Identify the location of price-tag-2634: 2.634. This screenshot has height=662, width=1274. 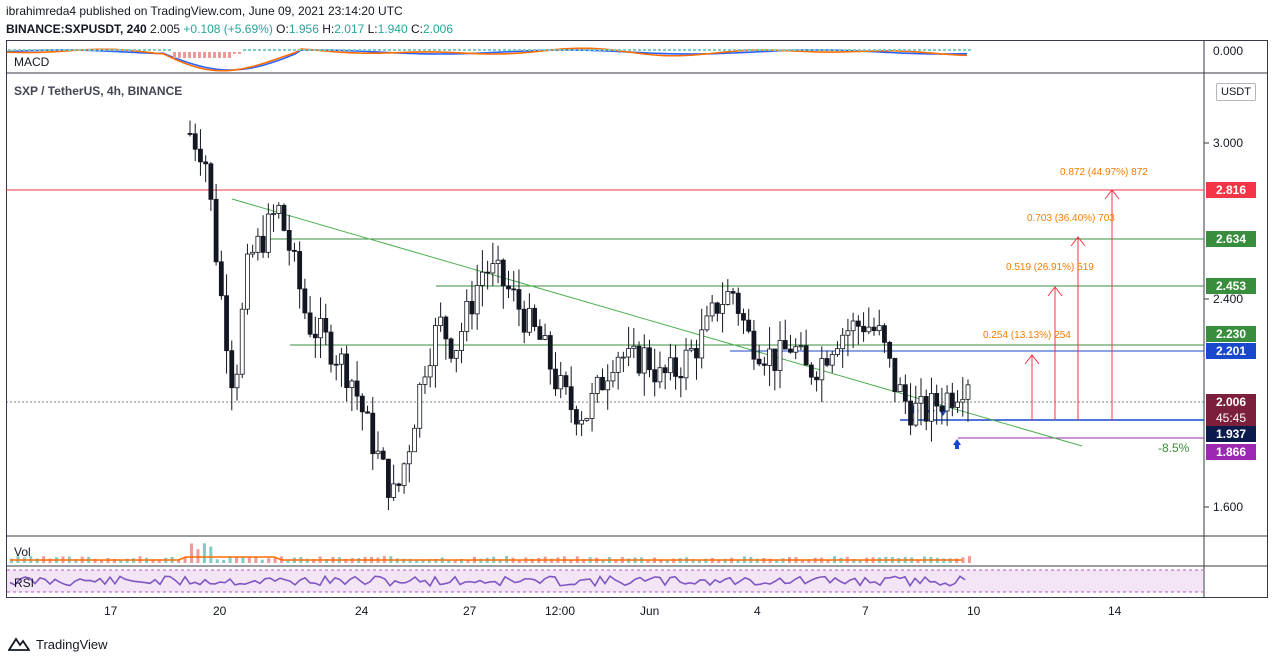
(1231, 239).